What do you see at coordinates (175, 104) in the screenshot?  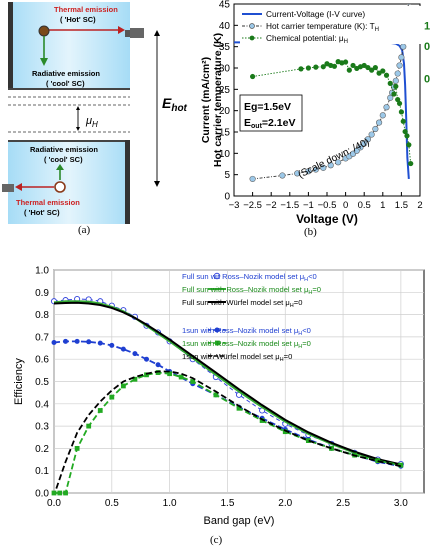 I see `ehot-label: Ehot` at bounding box center [175, 104].